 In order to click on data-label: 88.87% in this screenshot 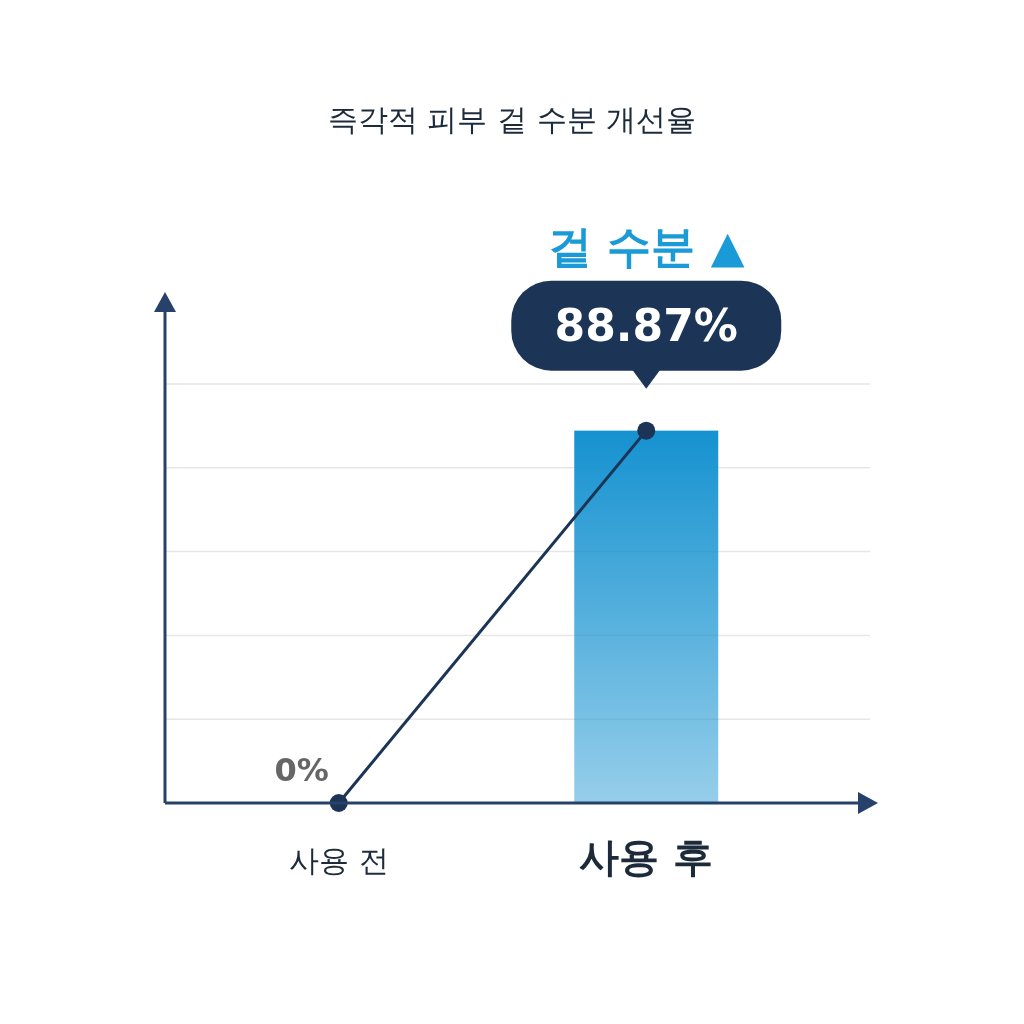, I will do `click(646, 325)`.